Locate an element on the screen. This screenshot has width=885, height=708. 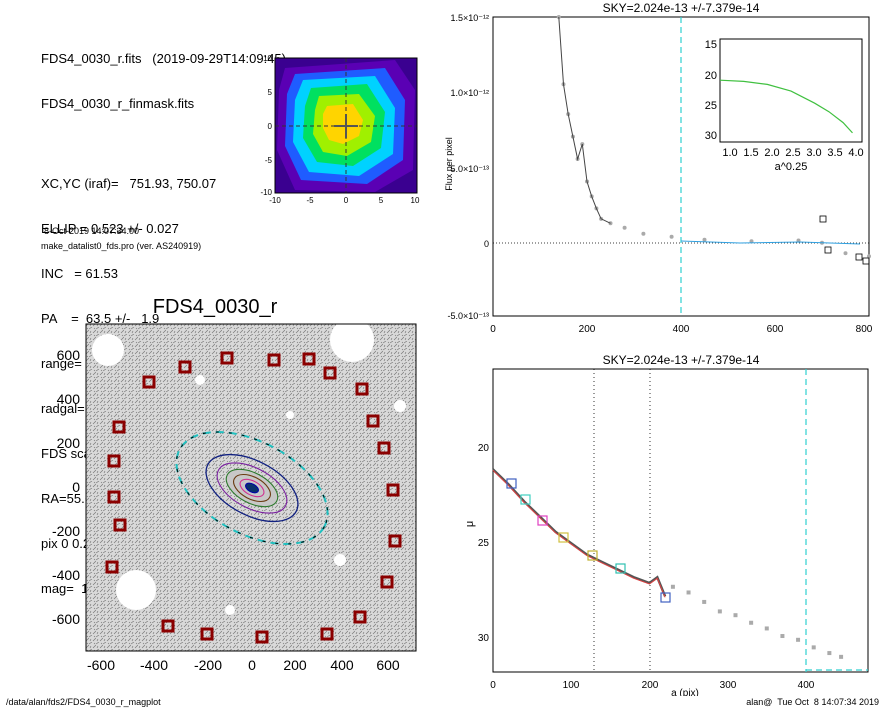
info-line: ELLIP = 0.523 +/- 0.027 is located at coordinates (110, 228).